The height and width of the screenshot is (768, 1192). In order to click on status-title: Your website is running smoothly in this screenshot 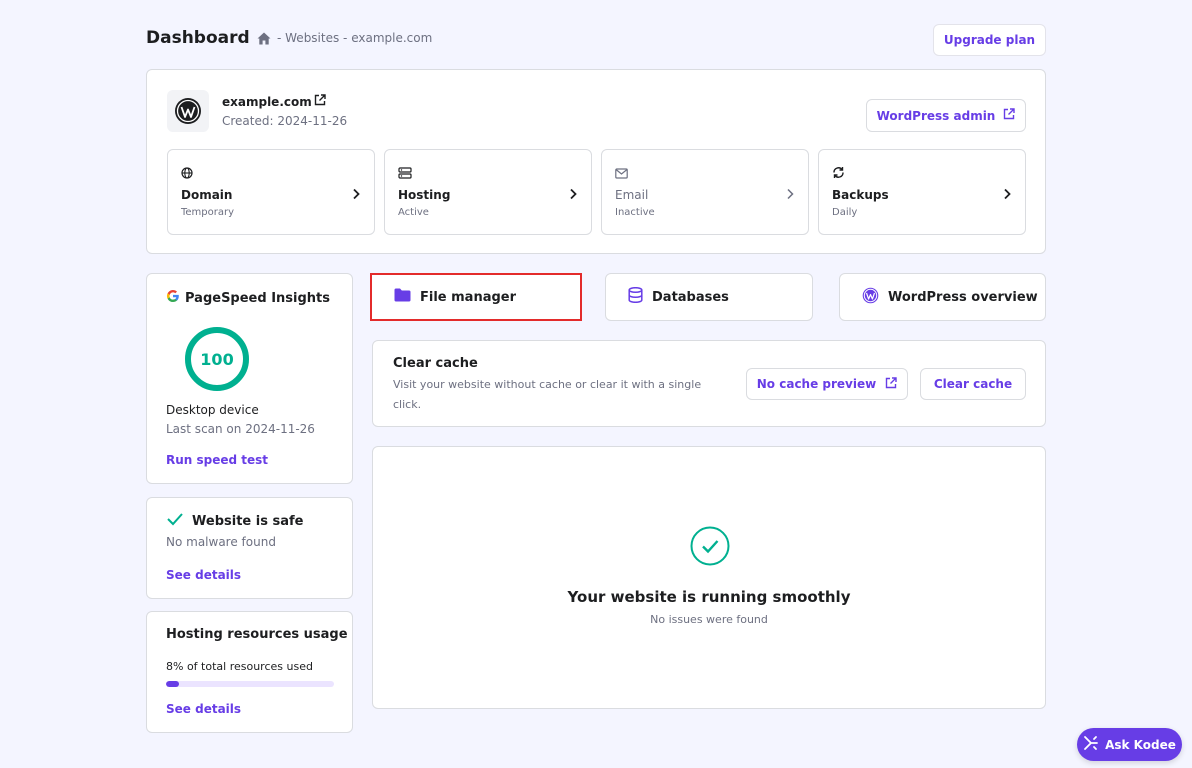, I will do `click(709, 597)`.